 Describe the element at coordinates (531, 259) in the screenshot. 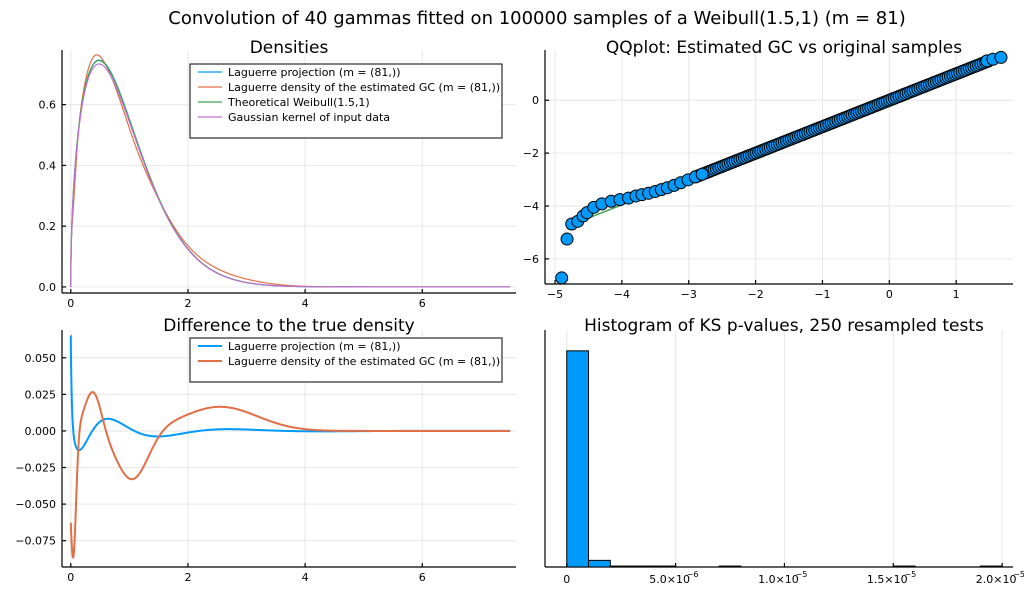

I see `y-tick-label: −6` at that location.